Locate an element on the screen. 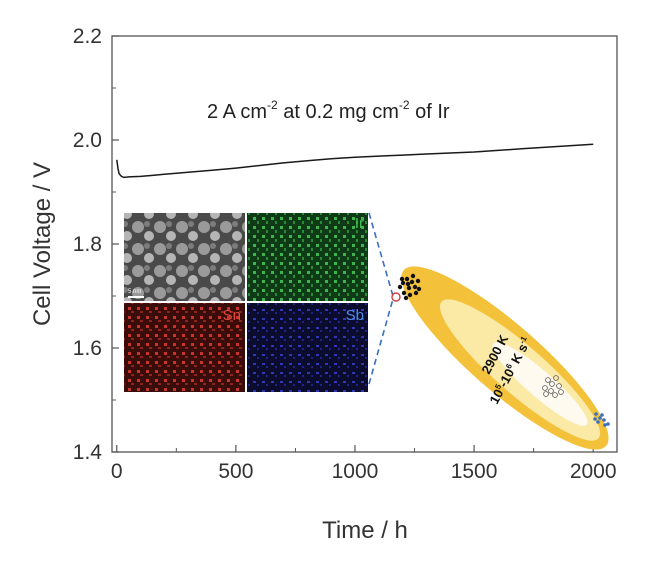 The width and height of the screenshot is (656, 562). x-tick-label: 1500 is located at coordinates (474, 471).